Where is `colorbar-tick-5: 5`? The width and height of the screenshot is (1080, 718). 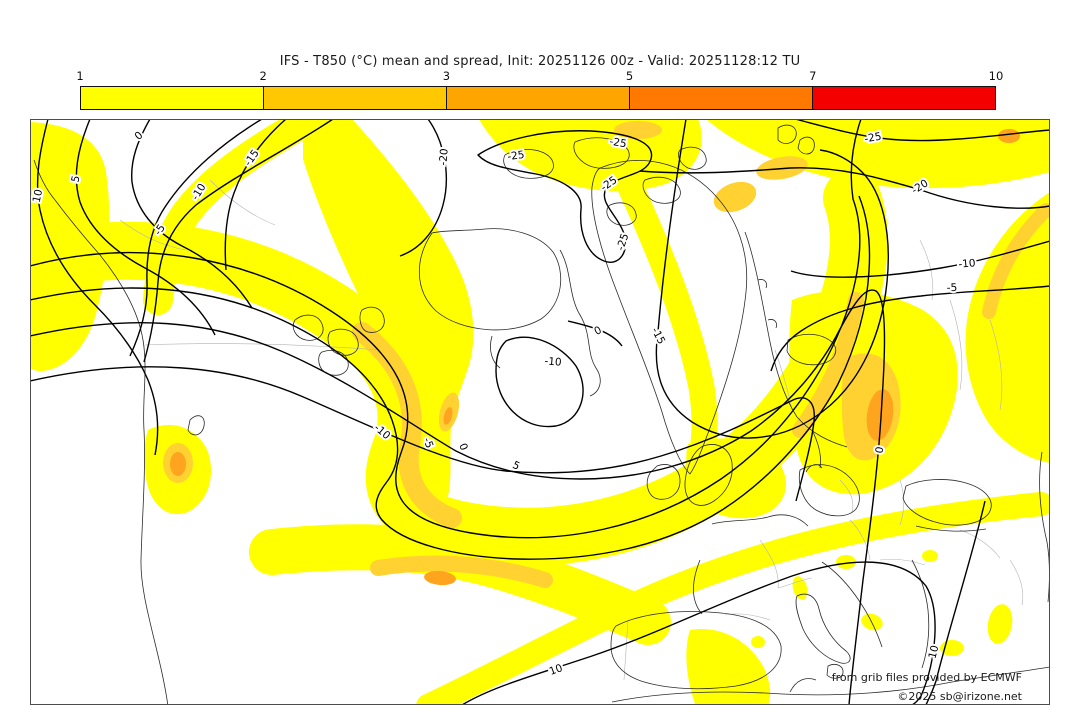 colorbar-tick-5: 5 is located at coordinates (629, 76).